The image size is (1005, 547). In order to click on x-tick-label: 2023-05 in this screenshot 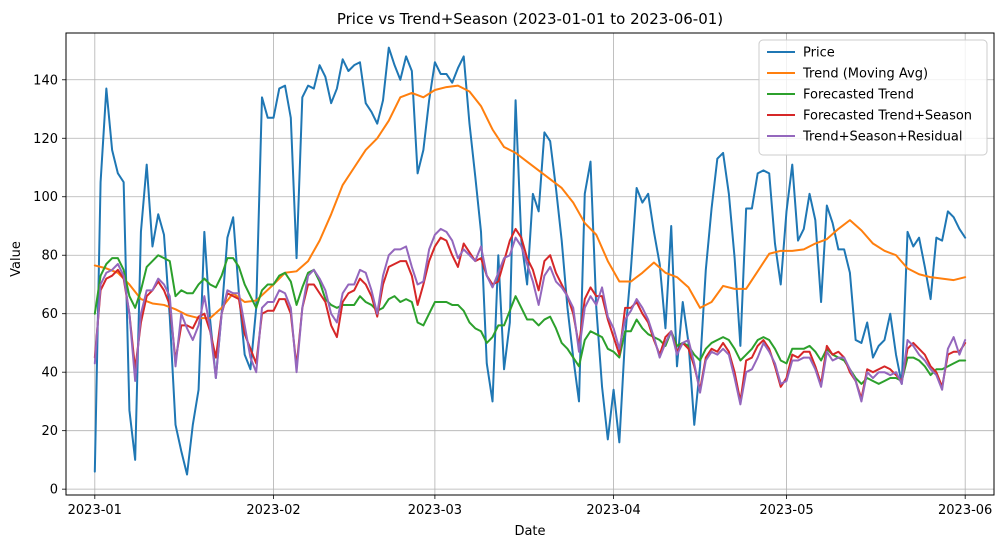, I will do `click(786, 510)`.